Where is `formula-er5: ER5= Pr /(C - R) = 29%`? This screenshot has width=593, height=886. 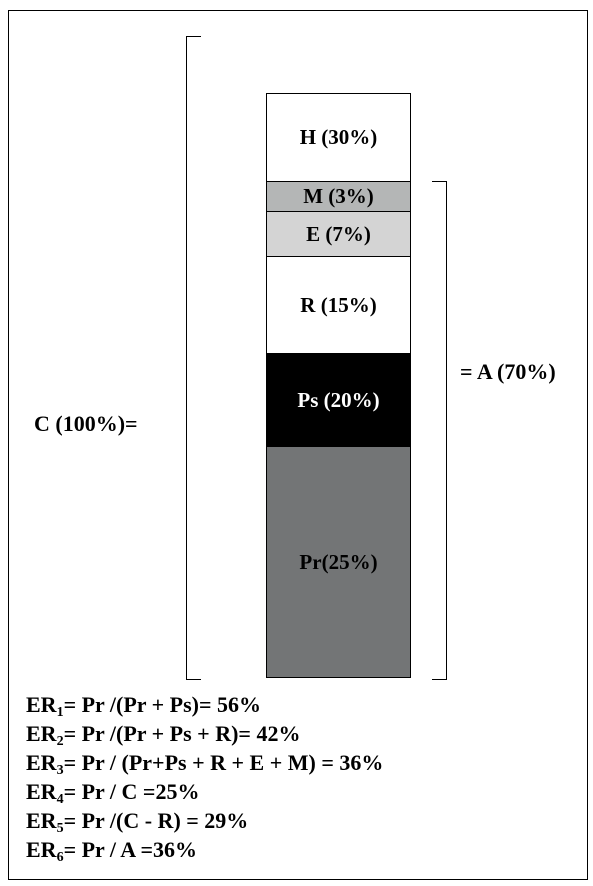
formula-er5: ER5= Pr /(C - R) = 29% is located at coordinates (137, 822).